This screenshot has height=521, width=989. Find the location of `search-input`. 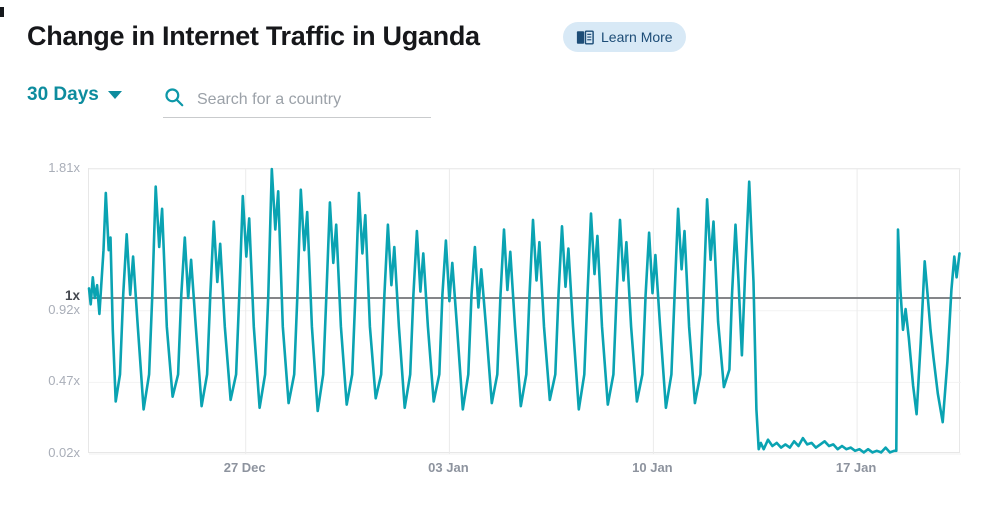

search-input is located at coordinates (314, 99).